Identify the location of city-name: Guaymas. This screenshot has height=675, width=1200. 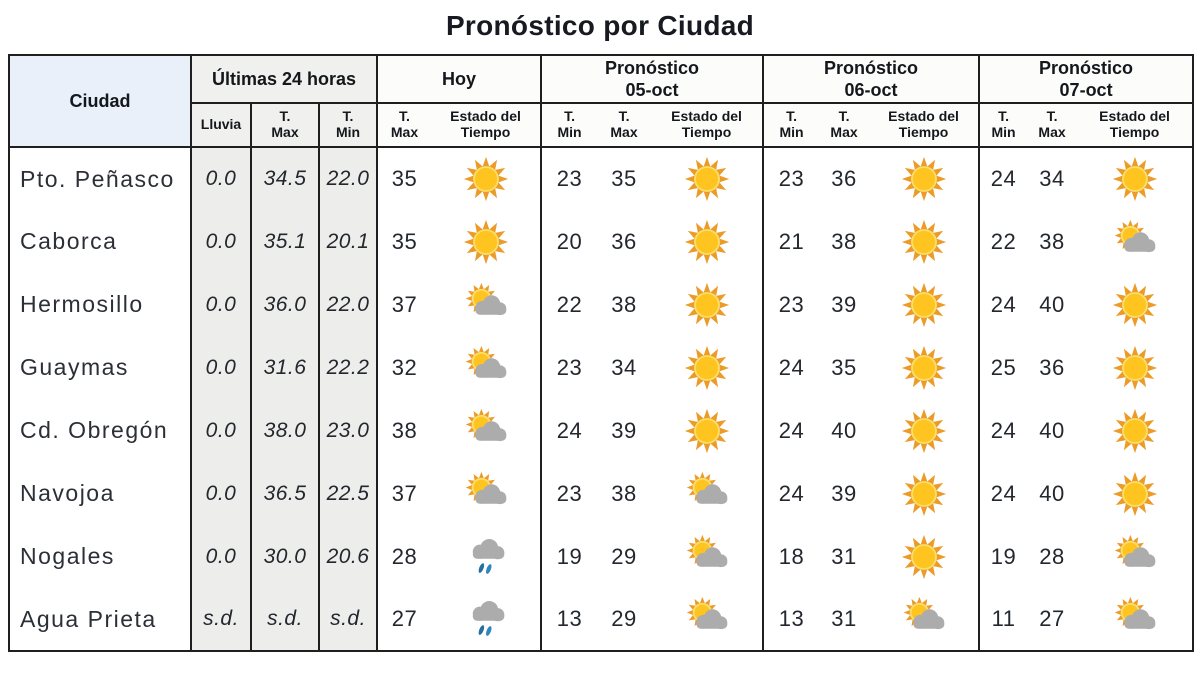
(74, 367).